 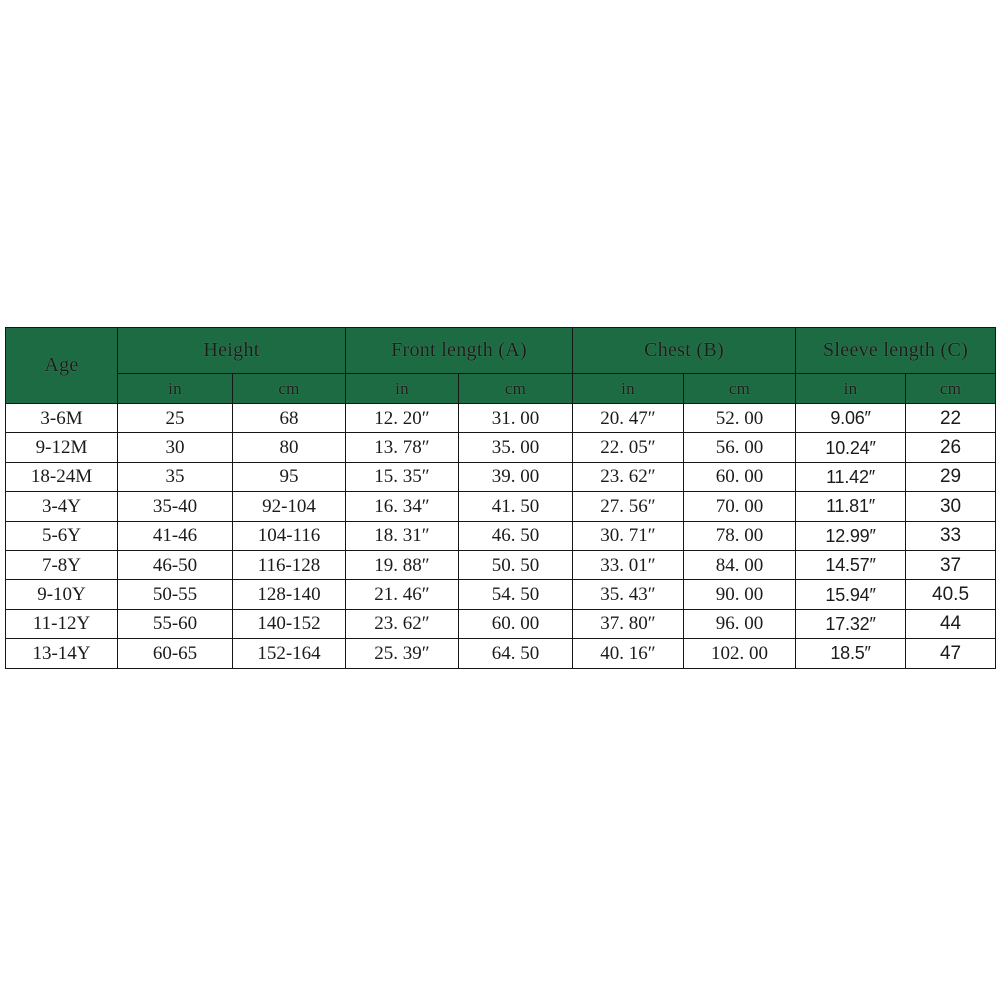 I want to click on cell-age: 3-4Y, so click(x=61, y=506).